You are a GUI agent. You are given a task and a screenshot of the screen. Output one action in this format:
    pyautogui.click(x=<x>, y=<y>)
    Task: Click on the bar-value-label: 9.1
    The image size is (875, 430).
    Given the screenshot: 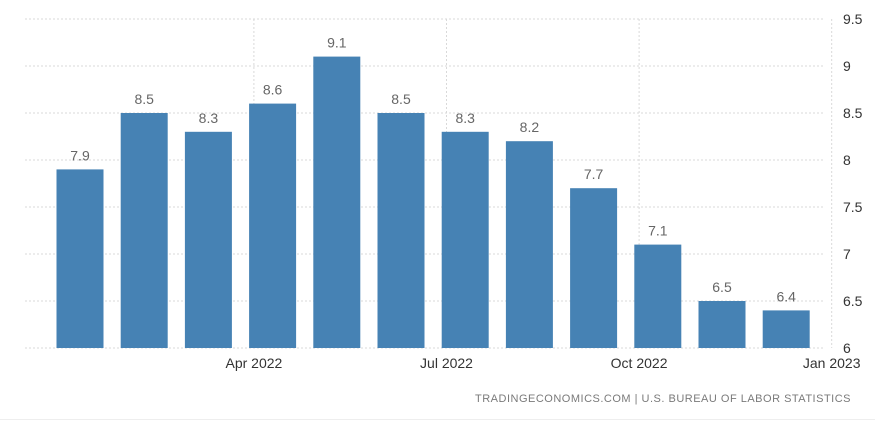 What is the action you would take?
    pyautogui.click(x=337, y=43)
    